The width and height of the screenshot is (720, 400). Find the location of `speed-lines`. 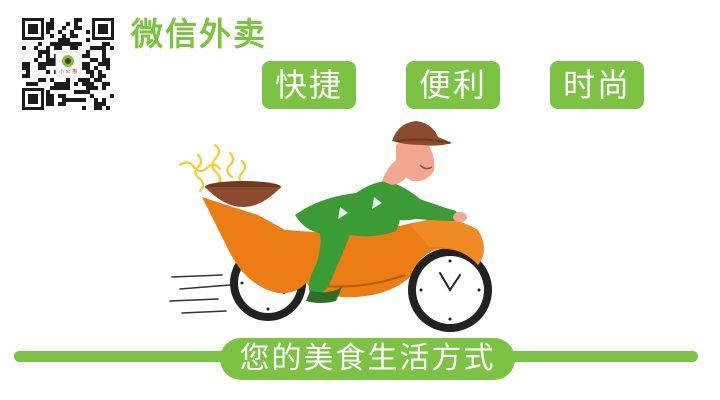

speed-lines is located at coordinates (200, 294).